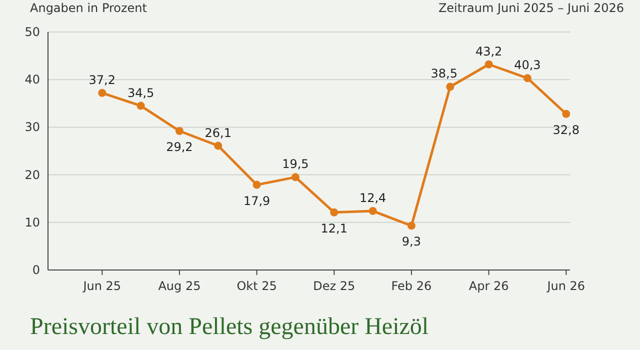 This screenshot has height=350, width=640. What do you see at coordinates (179, 286) in the screenshot?
I see `x-tick-label: Aug 25` at bounding box center [179, 286].